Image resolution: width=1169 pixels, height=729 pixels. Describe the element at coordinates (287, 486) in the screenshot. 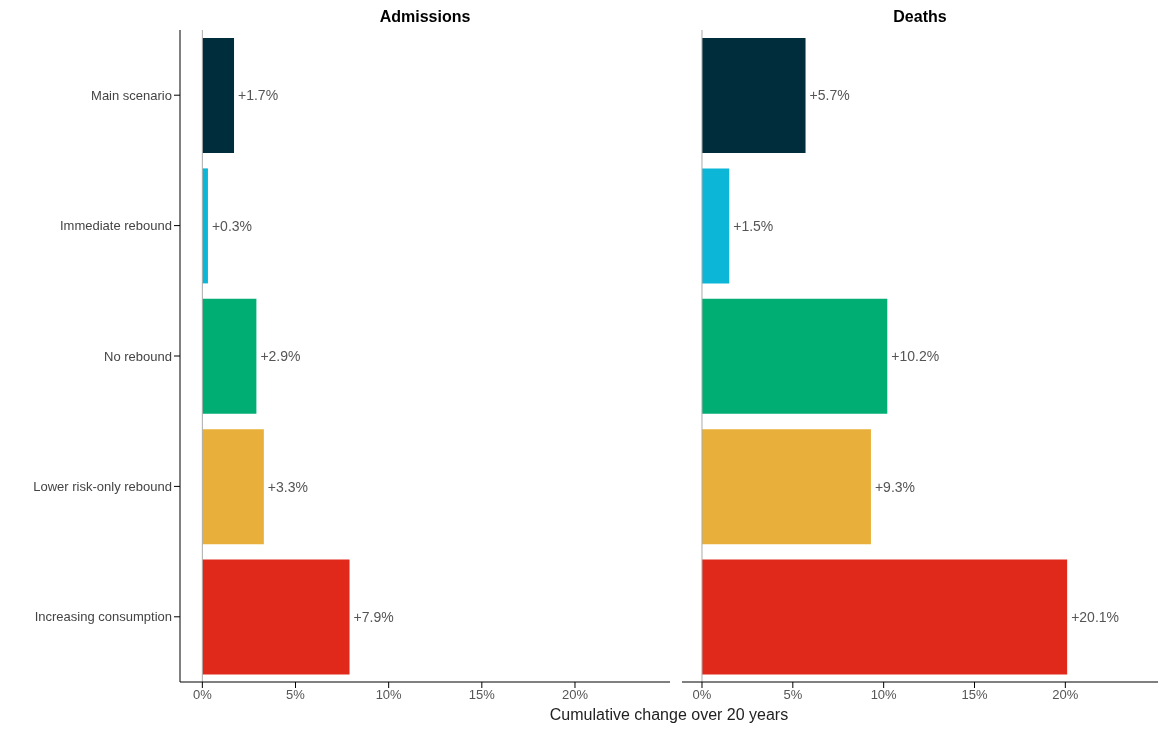

I see `data-label: +3.3%` at that location.